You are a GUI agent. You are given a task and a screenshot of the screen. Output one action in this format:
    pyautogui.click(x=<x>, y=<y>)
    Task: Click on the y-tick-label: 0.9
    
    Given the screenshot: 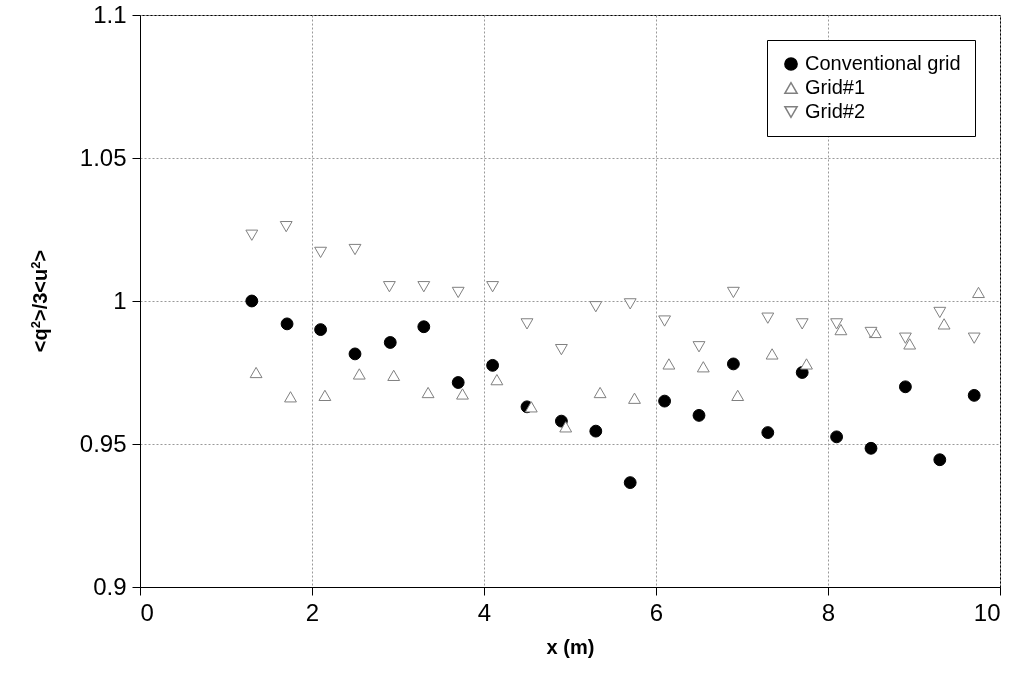 What is the action you would take?
    pyautogui.click(x=110, y=586)
    